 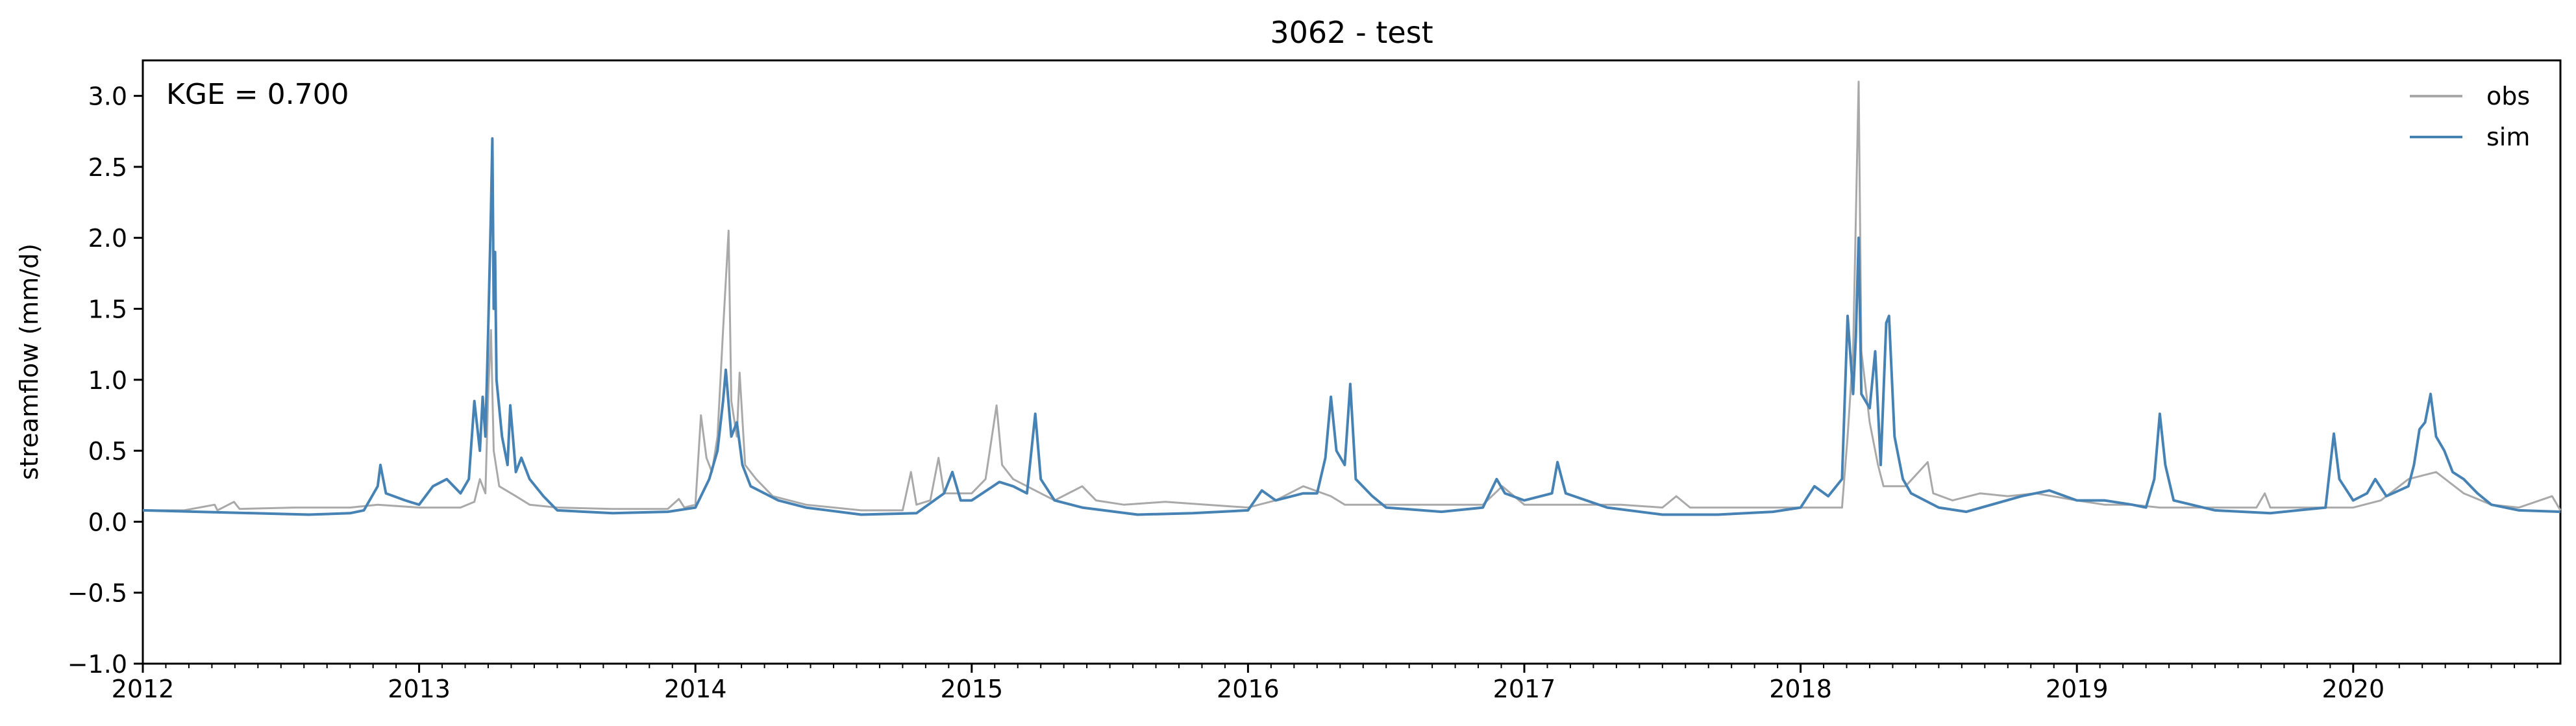 What do you see at coordinates (2353, 689) in the screenshot?
I see `x-tick-label-2020: 2020` at bounding box center [2353, 689].